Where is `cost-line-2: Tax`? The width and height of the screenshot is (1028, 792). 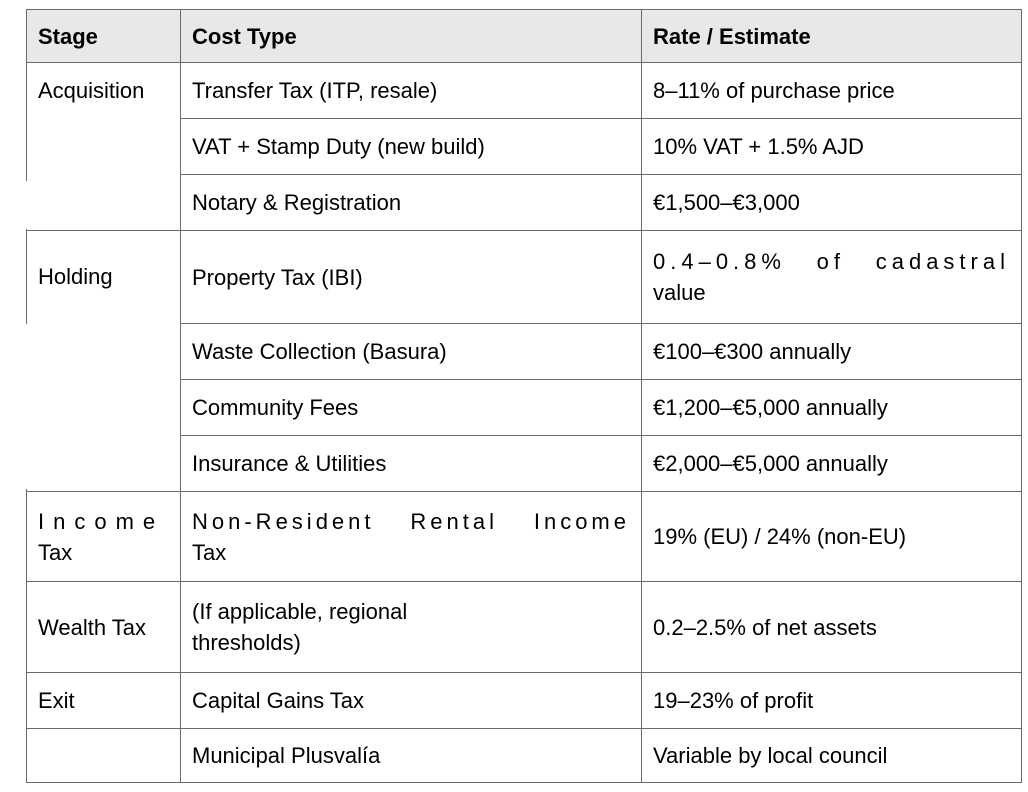
cost-line-2: Tax is located at coordinates (209, 552).